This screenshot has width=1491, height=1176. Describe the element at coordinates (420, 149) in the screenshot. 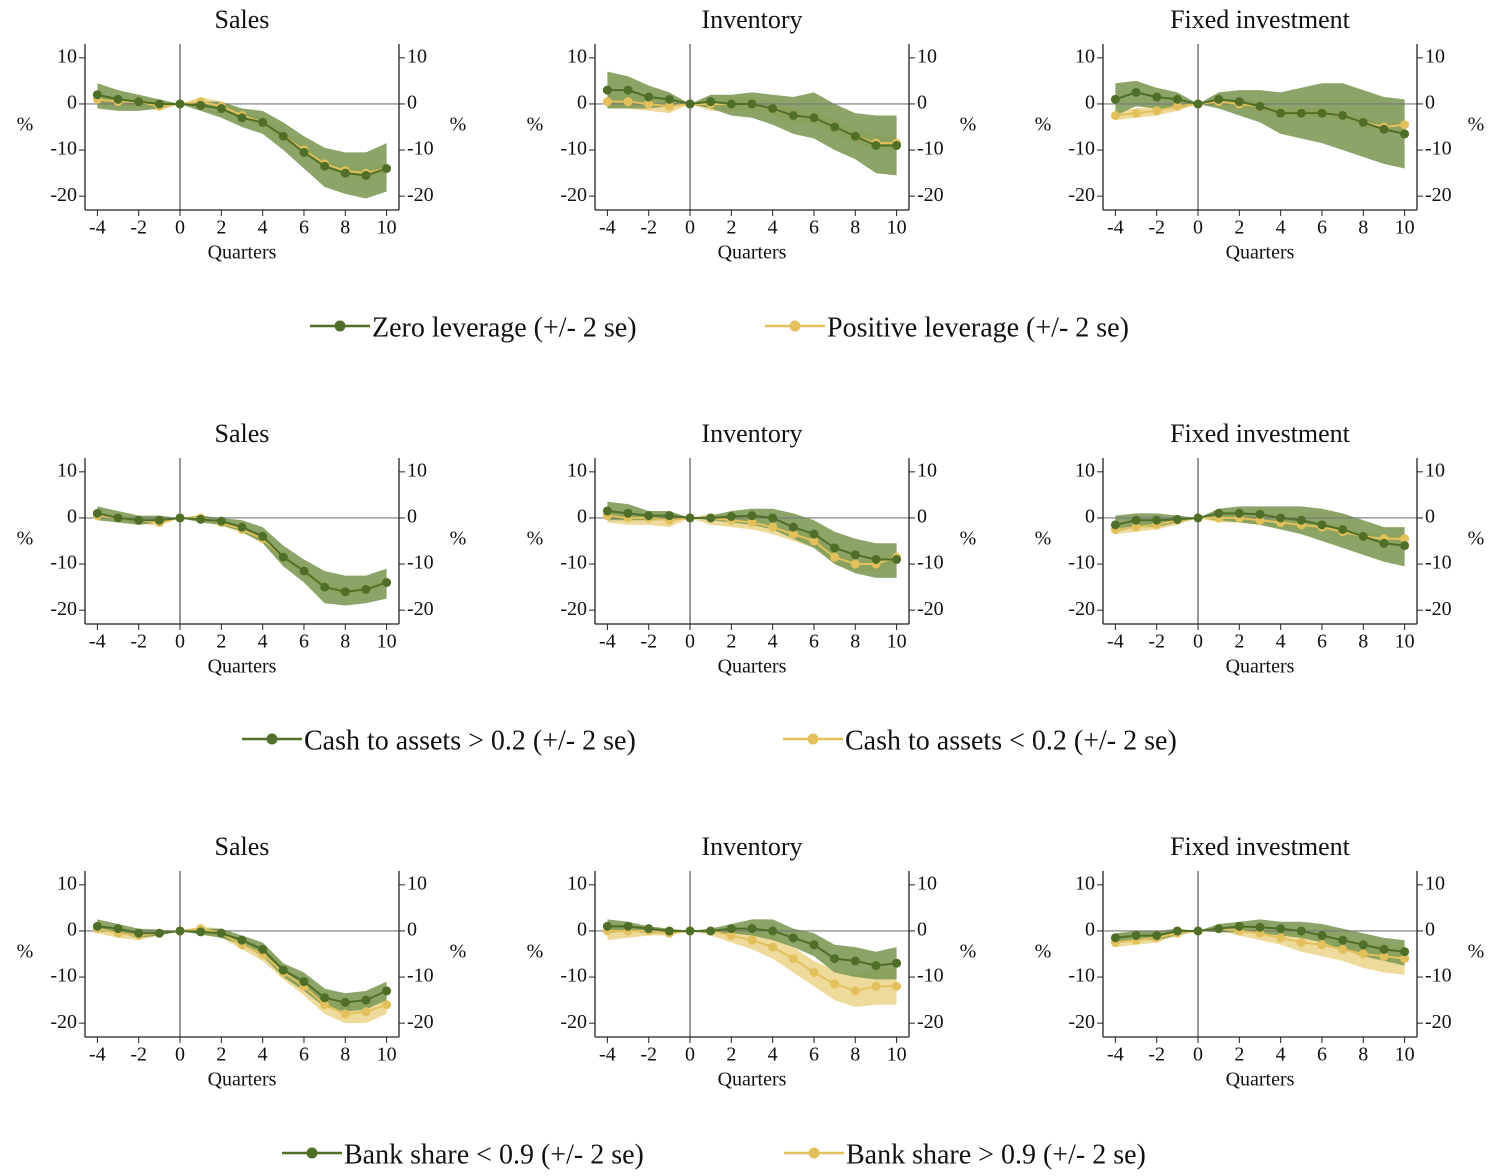

I see `y2-tick-label: -10` at that location.